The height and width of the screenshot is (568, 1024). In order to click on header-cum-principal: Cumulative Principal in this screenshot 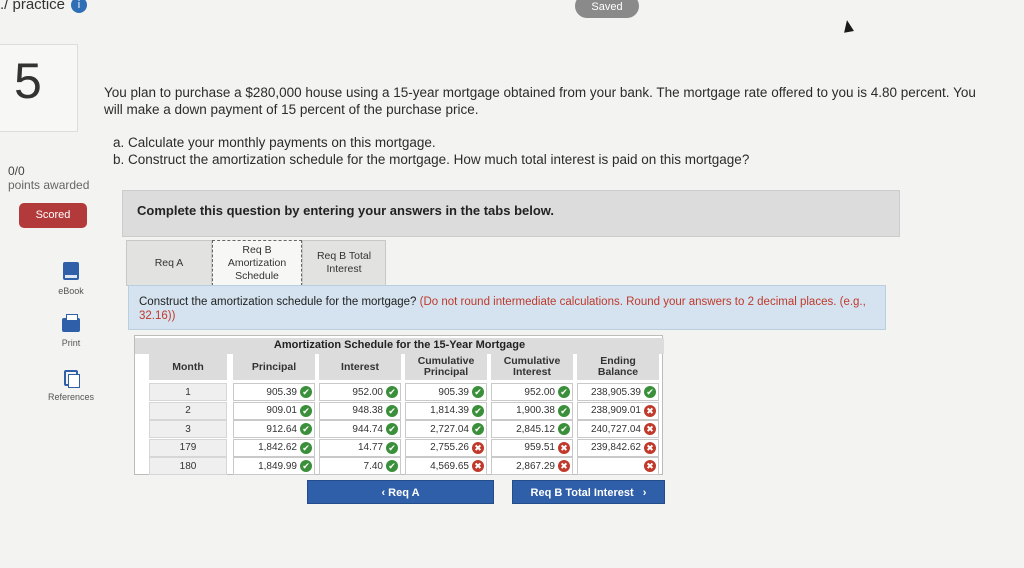, I will do `click(446, 367)`.